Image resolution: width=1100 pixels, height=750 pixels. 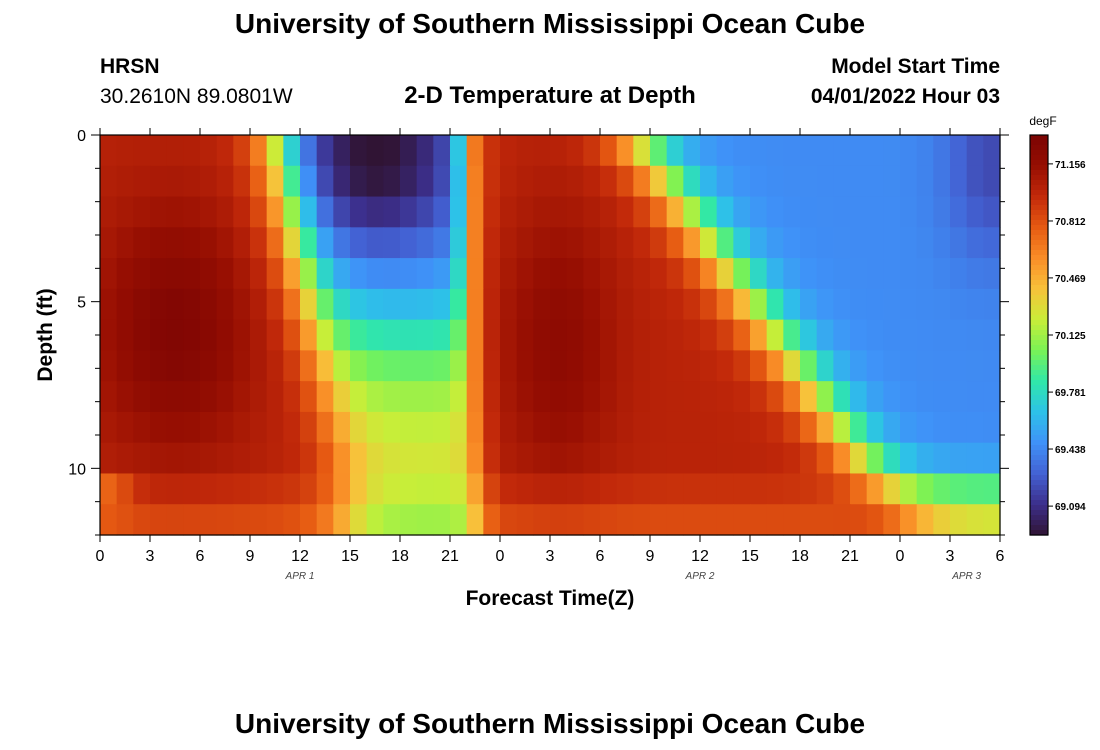 I want to click on station-id: HRSN, so click(x=130, y=66).